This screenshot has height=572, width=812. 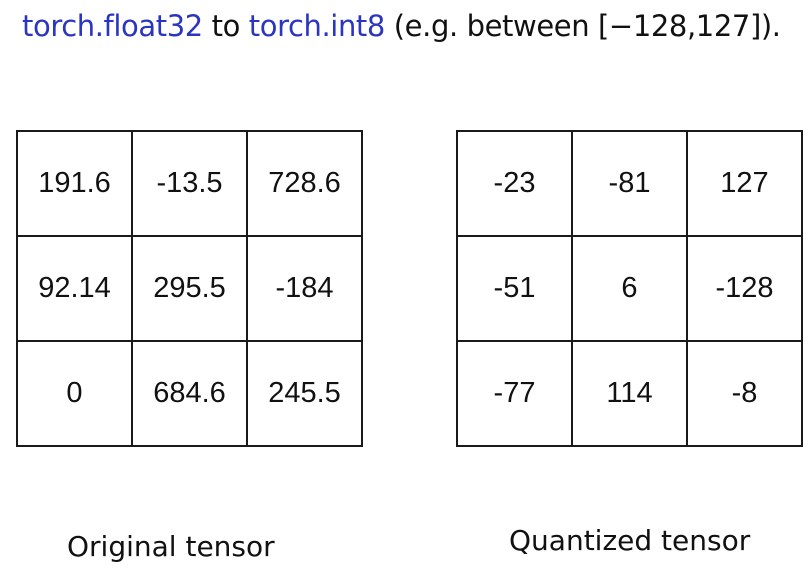 I want to click on original-tensor-cell: 191.6, so click(x=74, y=183).